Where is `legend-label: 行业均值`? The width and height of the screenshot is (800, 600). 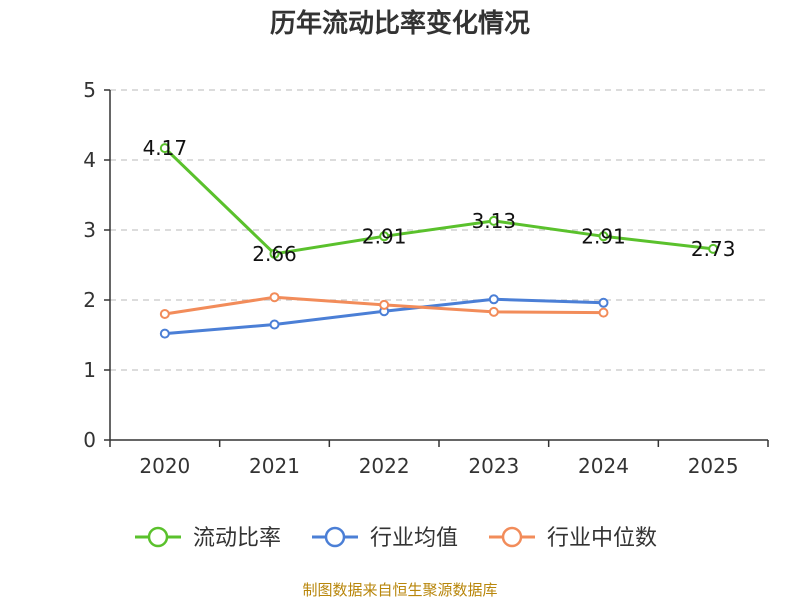 legend-label: 行业均值 is located at coordinates (414, 538).